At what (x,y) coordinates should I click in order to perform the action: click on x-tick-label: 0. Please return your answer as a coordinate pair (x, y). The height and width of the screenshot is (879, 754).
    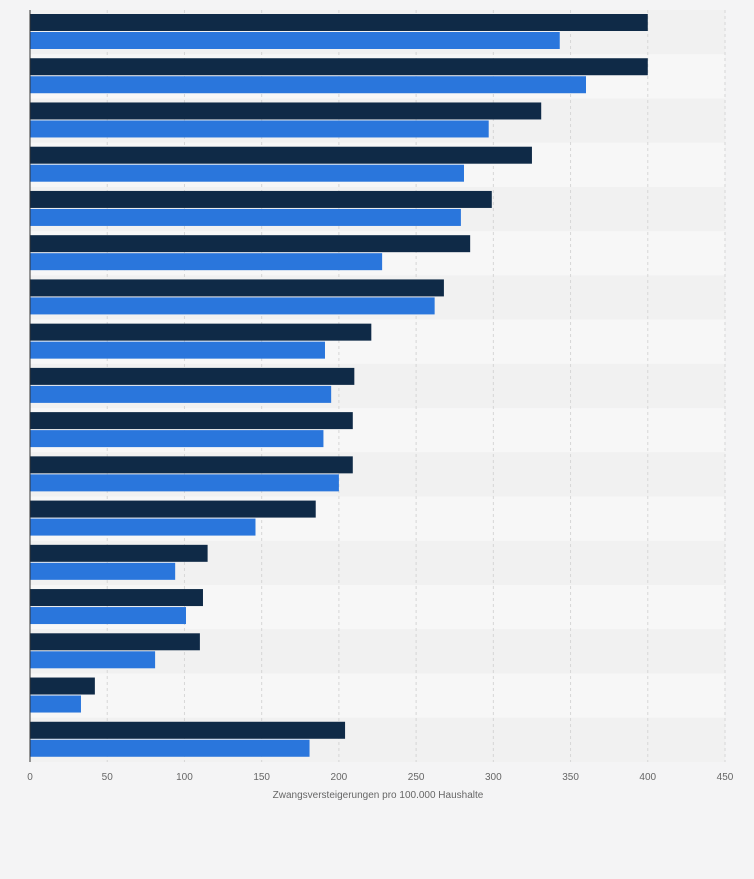
    Looking at the image, I should click on (30, 777).